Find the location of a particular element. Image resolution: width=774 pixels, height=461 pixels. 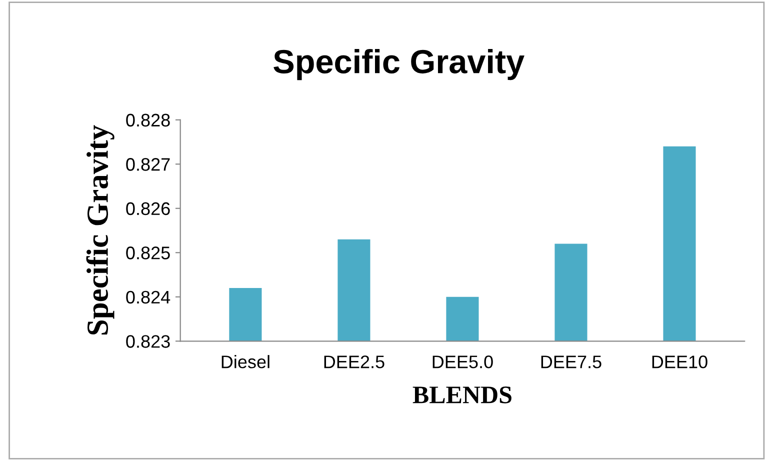

y-tick-label: 0.825 is located at coordinates (148, 253).